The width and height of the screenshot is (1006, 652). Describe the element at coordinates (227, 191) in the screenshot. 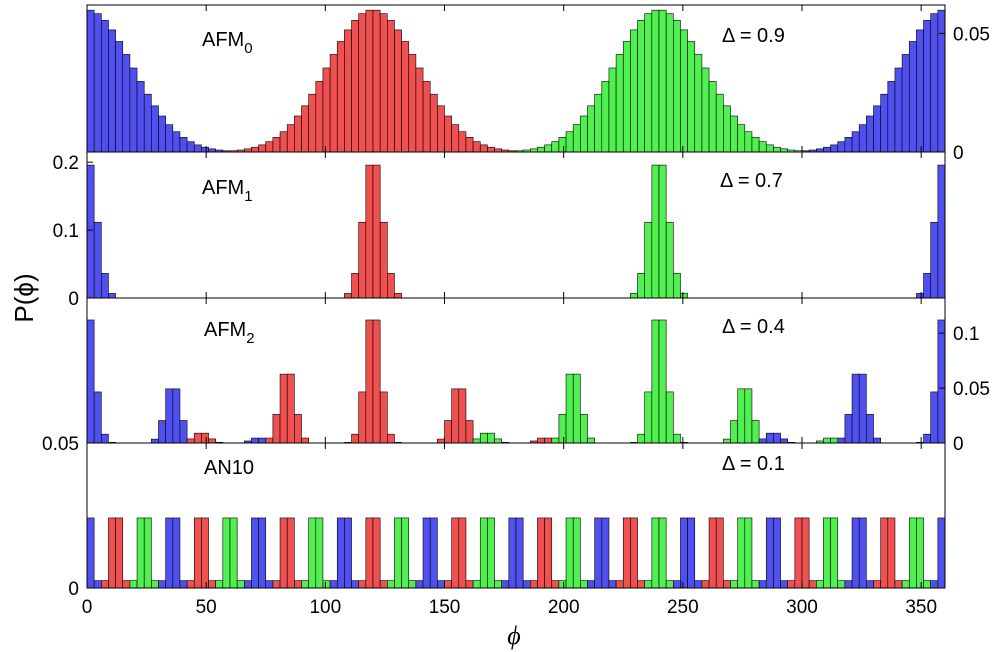

I see `panel-label-afm1: AFM1` at that location.